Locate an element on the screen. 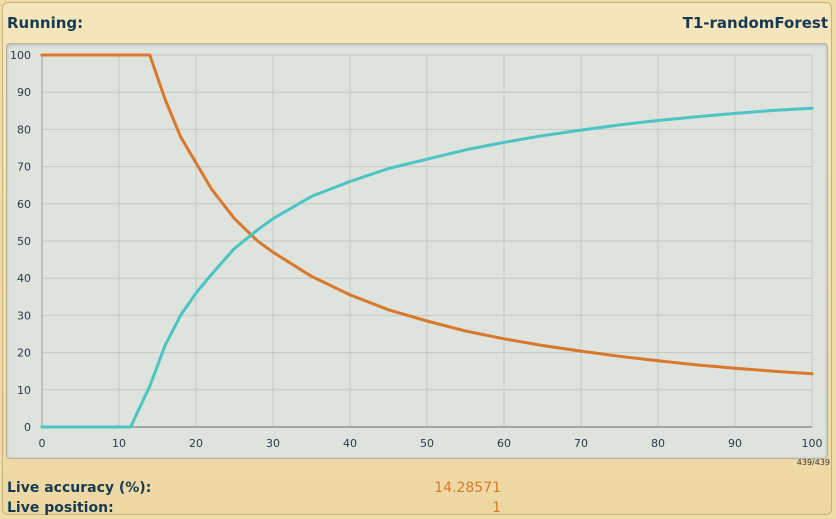 The image size is (836, 519). y-tick-label: 50 is located at coordinates (24, 241).